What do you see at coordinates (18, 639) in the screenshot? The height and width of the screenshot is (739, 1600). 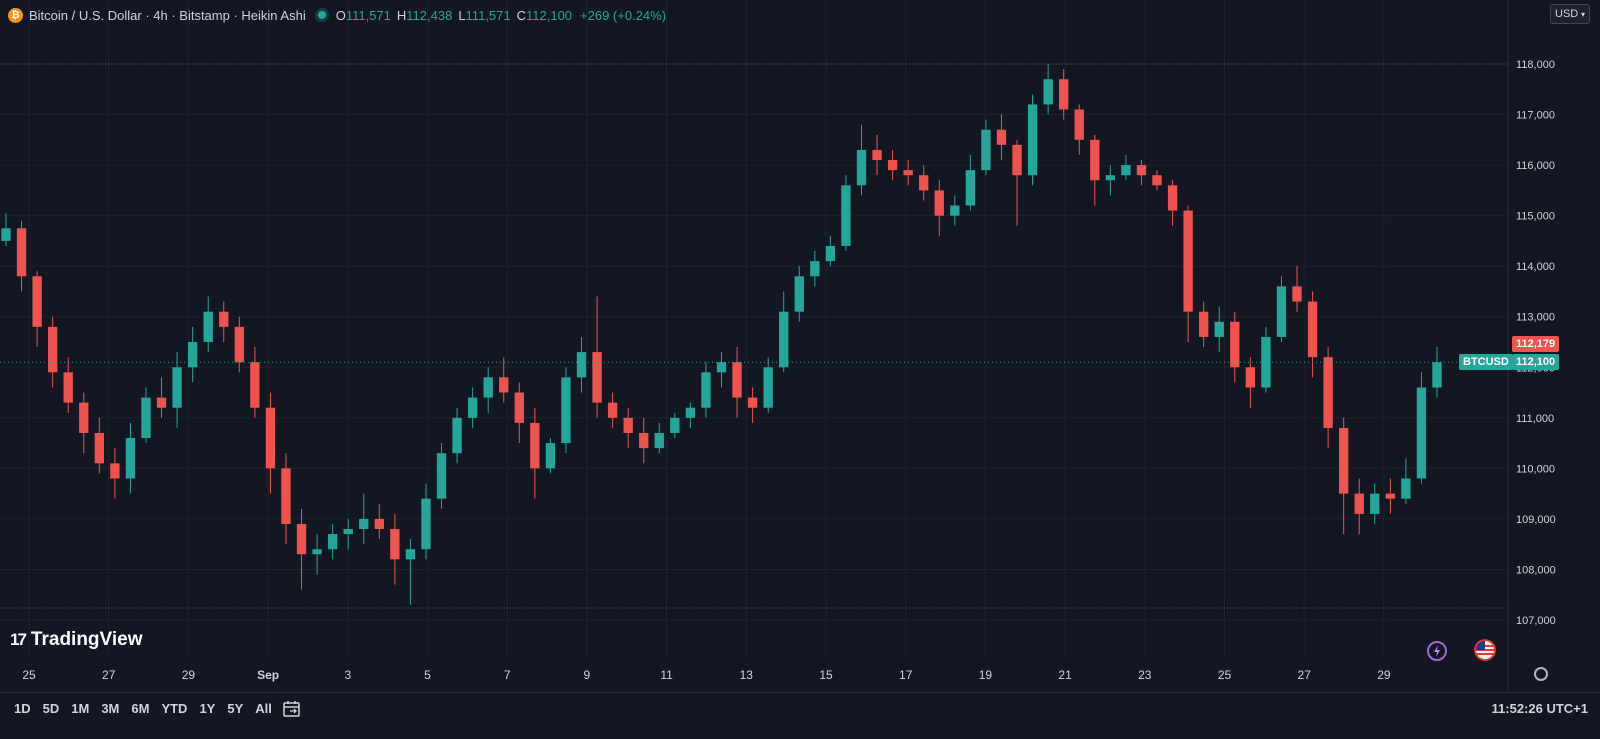 I see `tradingview-mark-icon: 17` at bounding box center [18, 639].